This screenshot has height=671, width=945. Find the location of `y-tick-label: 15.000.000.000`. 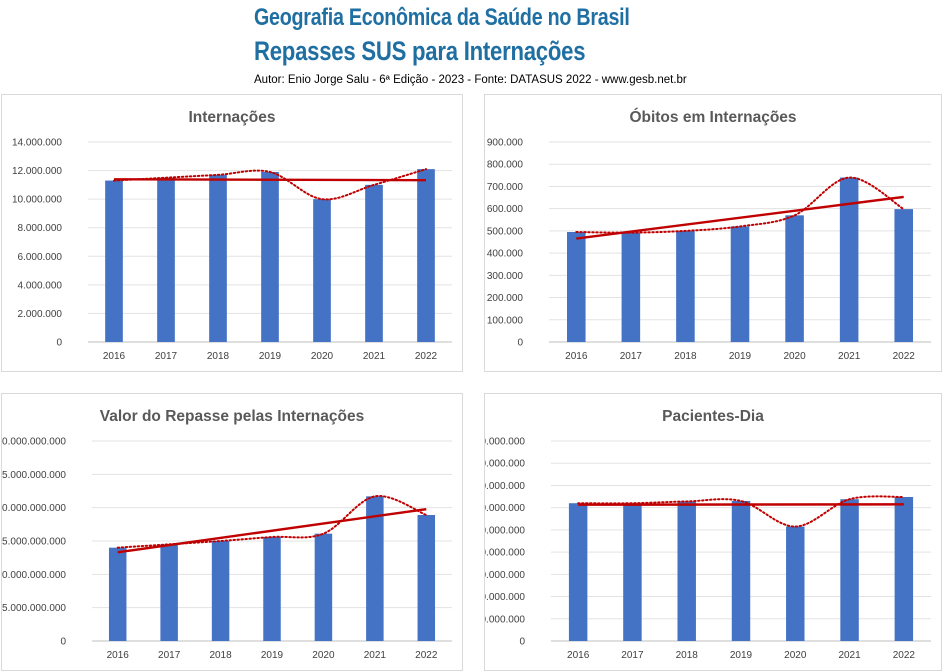

y-tick-label: 15.000.000.000 is located at coordinates (34, 542).